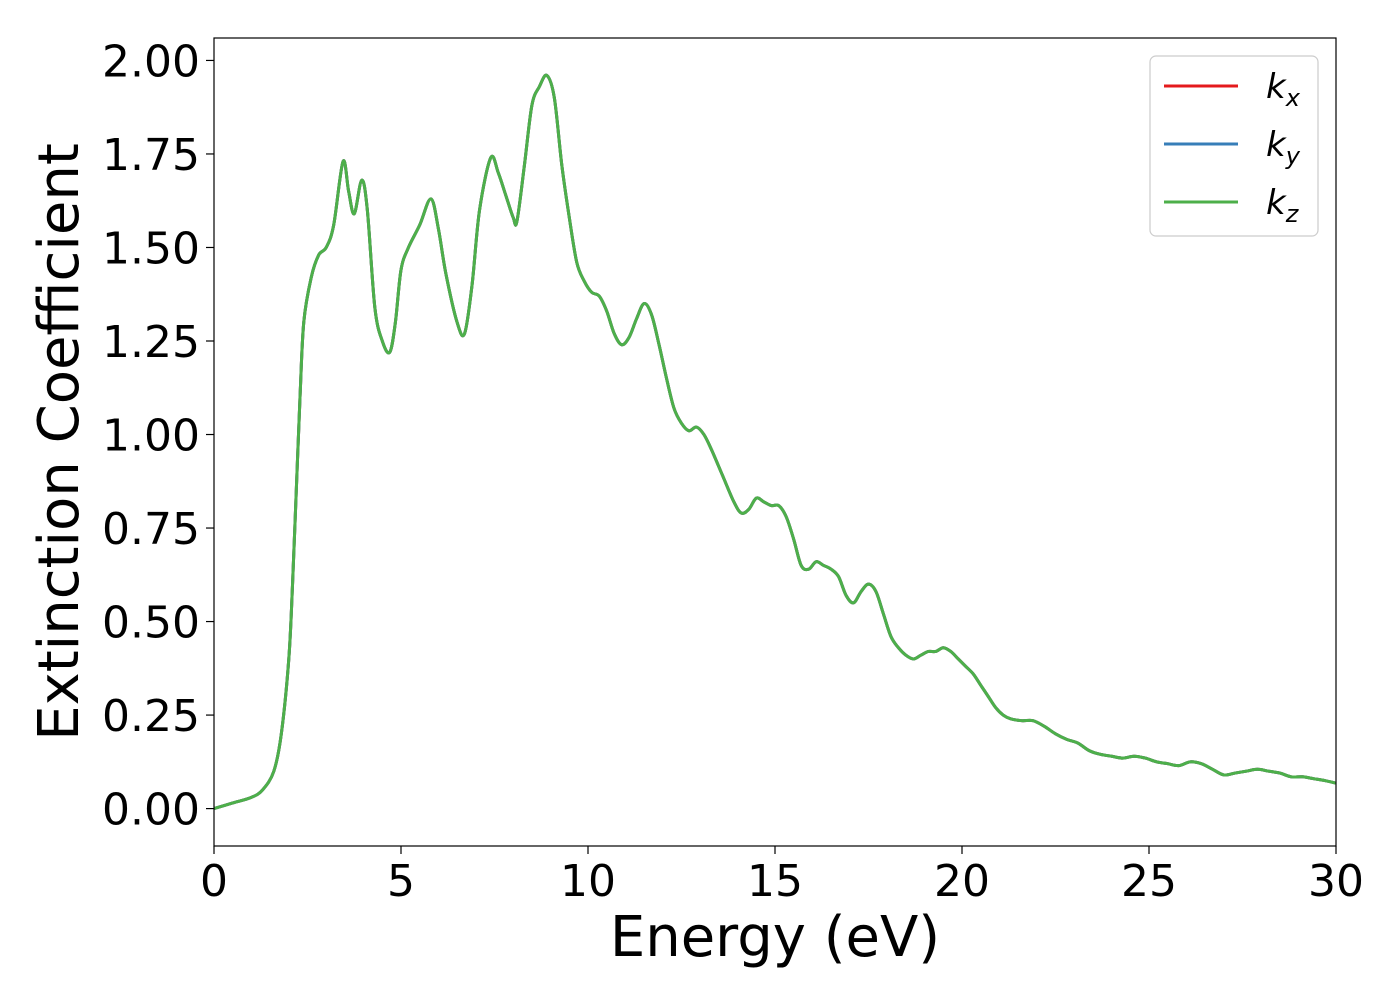 The image size is (1400, 1000). I want to click on legend-label-y: ky, so click(1283, 147).